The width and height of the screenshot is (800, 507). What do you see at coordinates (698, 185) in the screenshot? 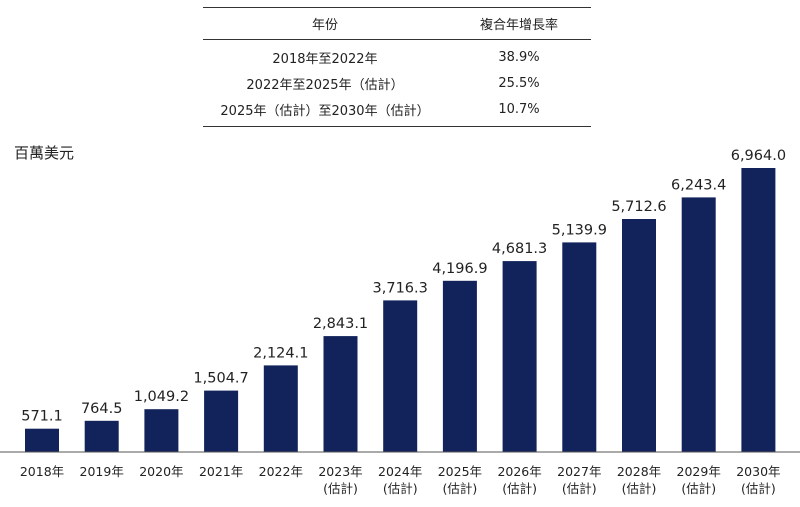
I see `bar-value-label: 6,243.4` at bounding box center [698, 185].